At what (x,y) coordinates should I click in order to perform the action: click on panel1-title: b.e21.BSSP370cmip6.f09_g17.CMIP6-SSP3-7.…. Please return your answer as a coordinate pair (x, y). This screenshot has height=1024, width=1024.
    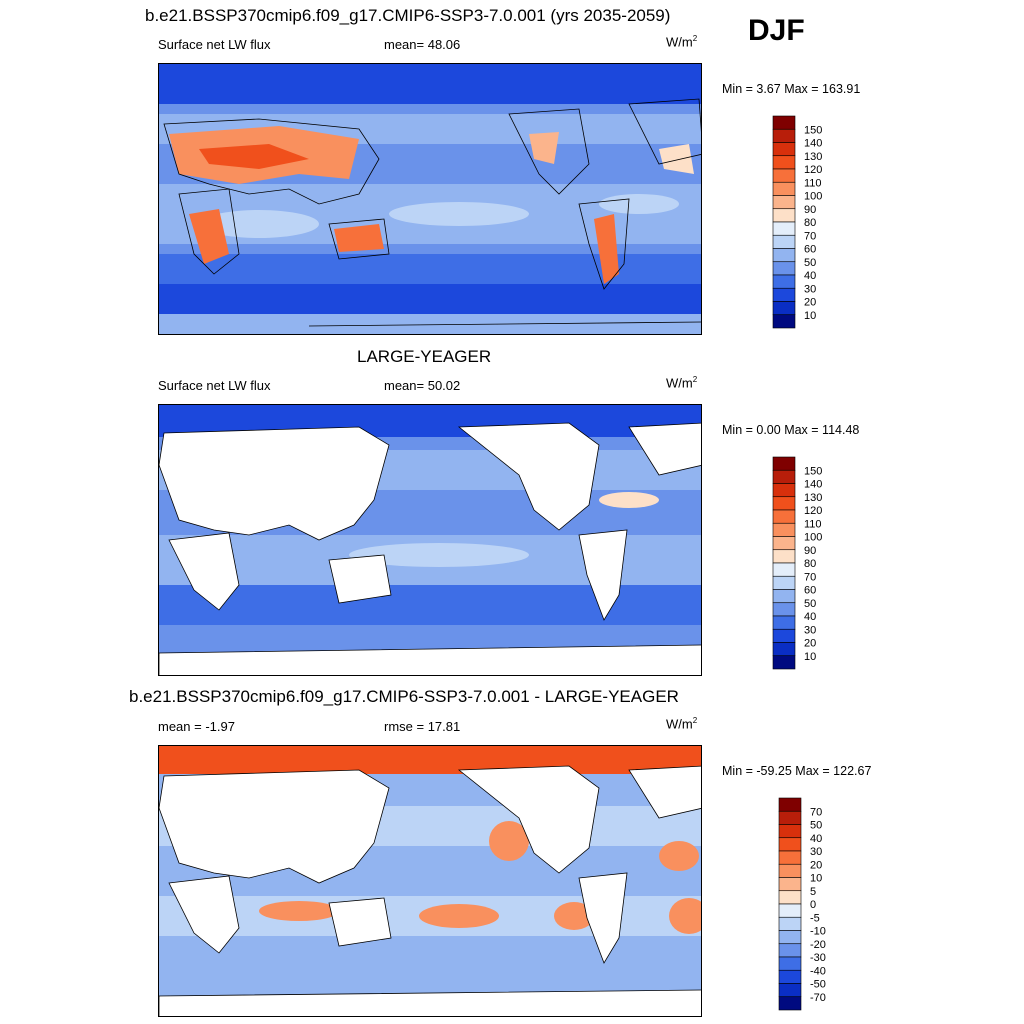
    Looking at the image, I should click on (408, 15).